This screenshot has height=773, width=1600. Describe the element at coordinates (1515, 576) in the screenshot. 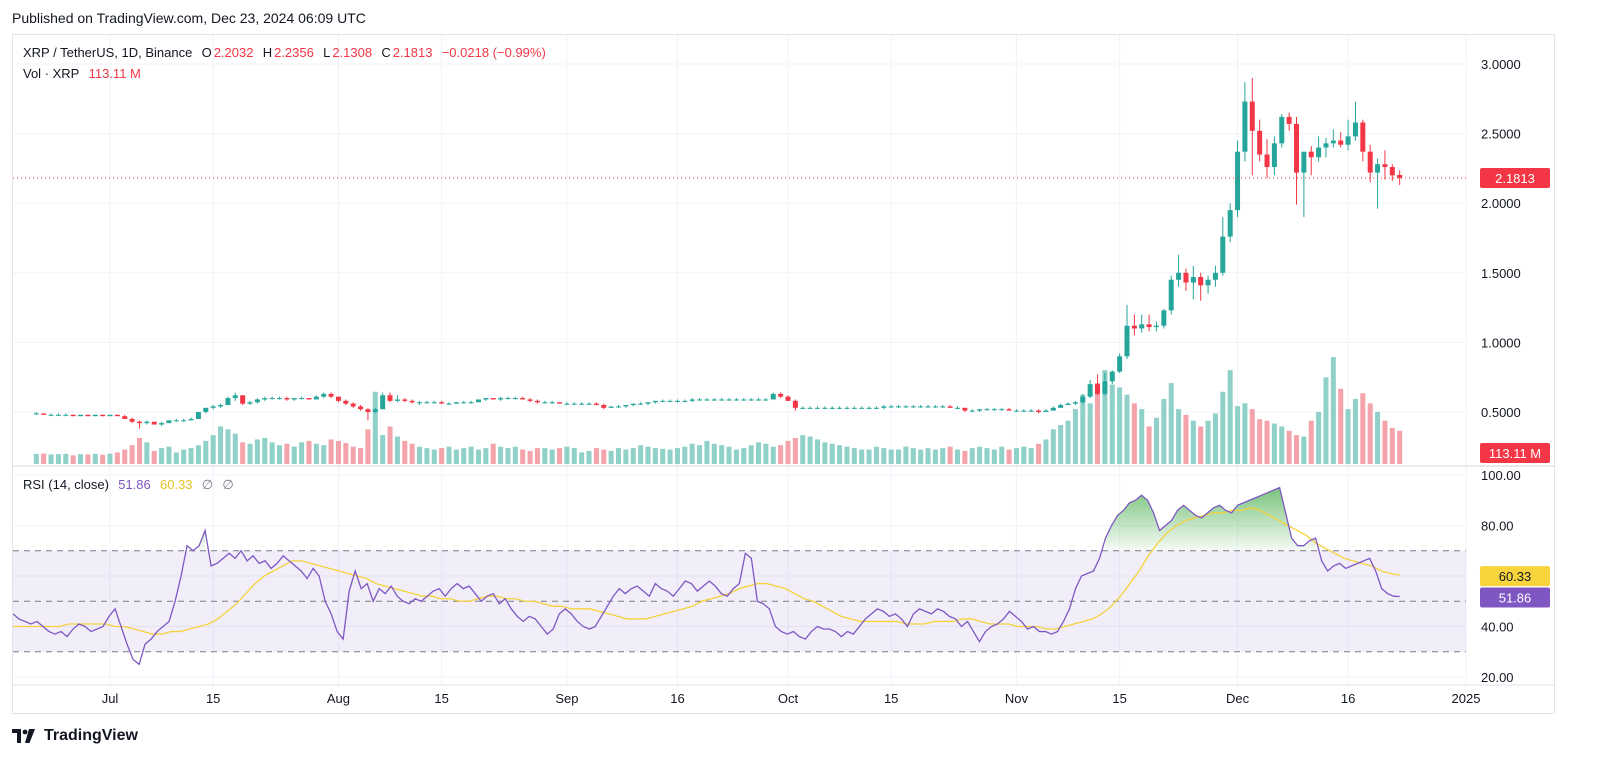

I see `rsi-ma-badge: 60.33` at that location.